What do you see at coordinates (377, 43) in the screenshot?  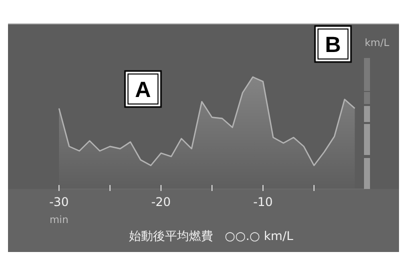 I see `text: km/L` at bounding box center [377, 43].